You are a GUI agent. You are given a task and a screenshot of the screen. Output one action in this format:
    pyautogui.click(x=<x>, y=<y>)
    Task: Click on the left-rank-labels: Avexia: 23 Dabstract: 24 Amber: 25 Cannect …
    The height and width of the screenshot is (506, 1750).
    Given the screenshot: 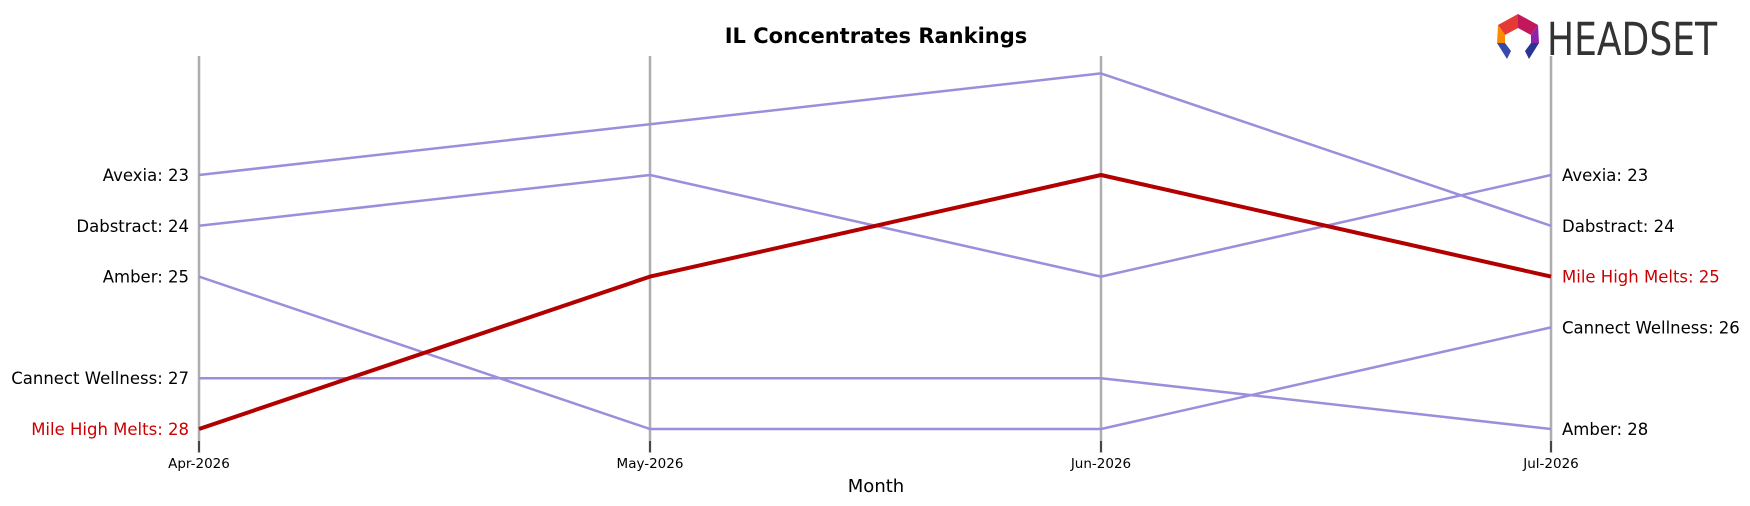 What is the action you would take?
    pyautogui.click(x=100, y=302)
    